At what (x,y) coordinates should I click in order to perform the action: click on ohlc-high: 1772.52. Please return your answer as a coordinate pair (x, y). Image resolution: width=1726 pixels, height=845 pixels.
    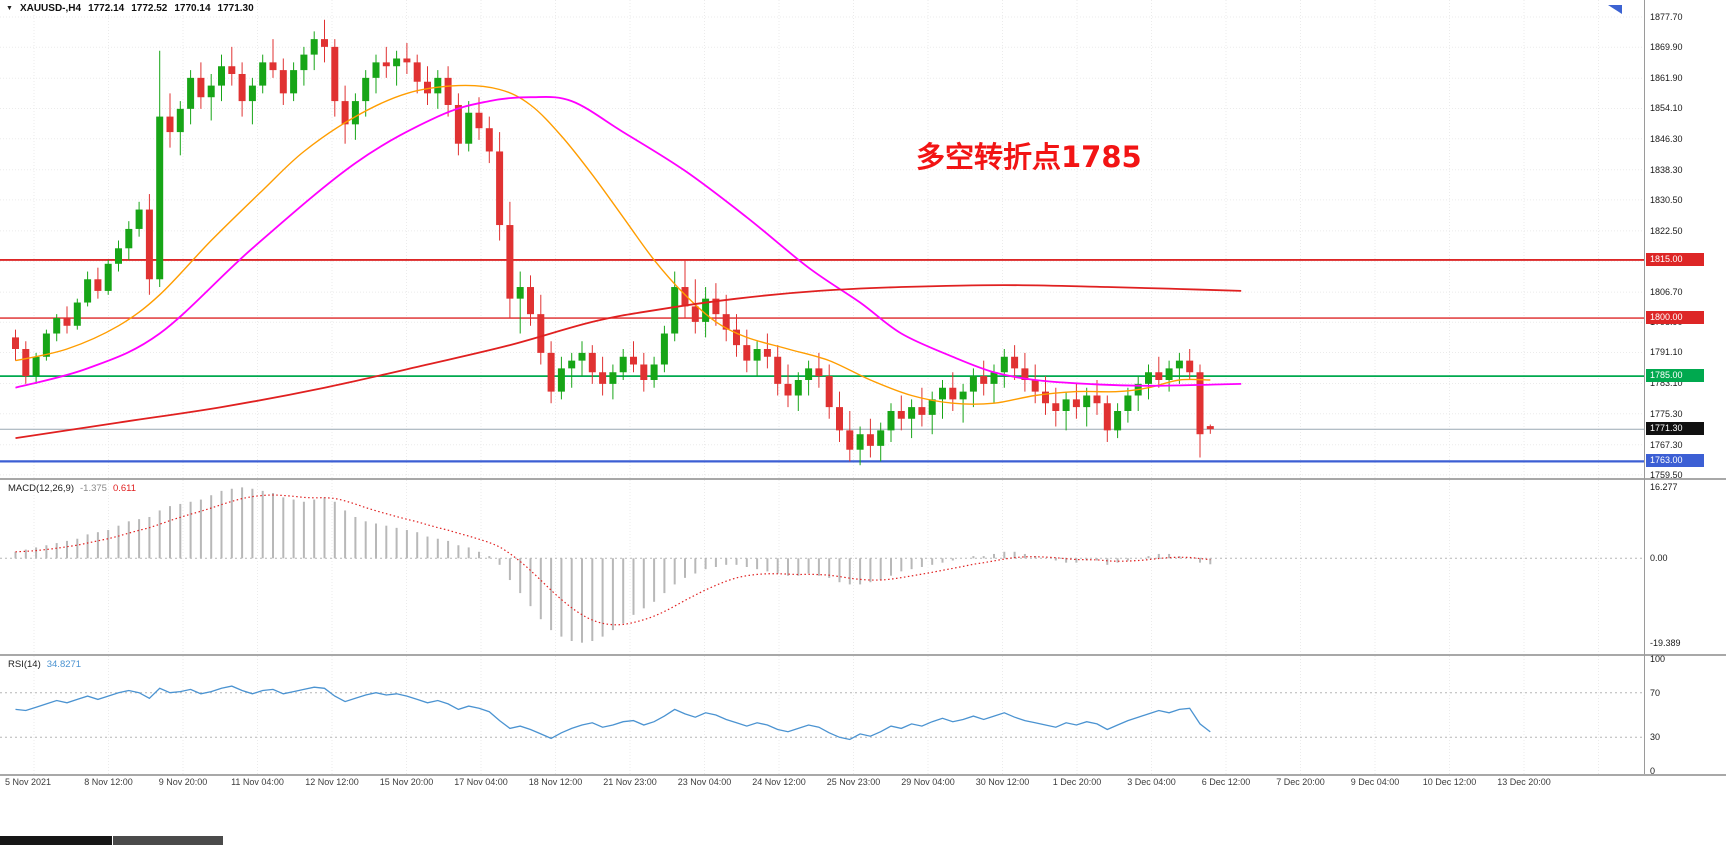
    Looking at the image, I should click on (149, 8).